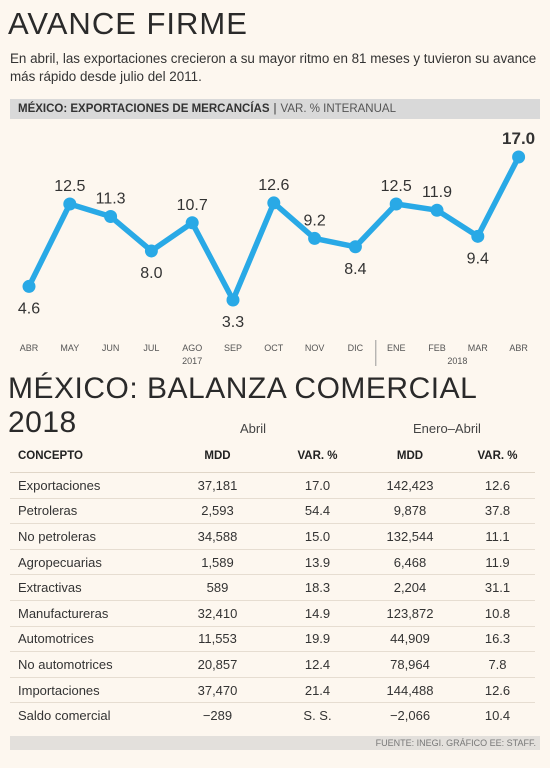  Describe the element at coordinates (85, 536) in the screenshot. I see `row-concept: No petroleras` at that location.